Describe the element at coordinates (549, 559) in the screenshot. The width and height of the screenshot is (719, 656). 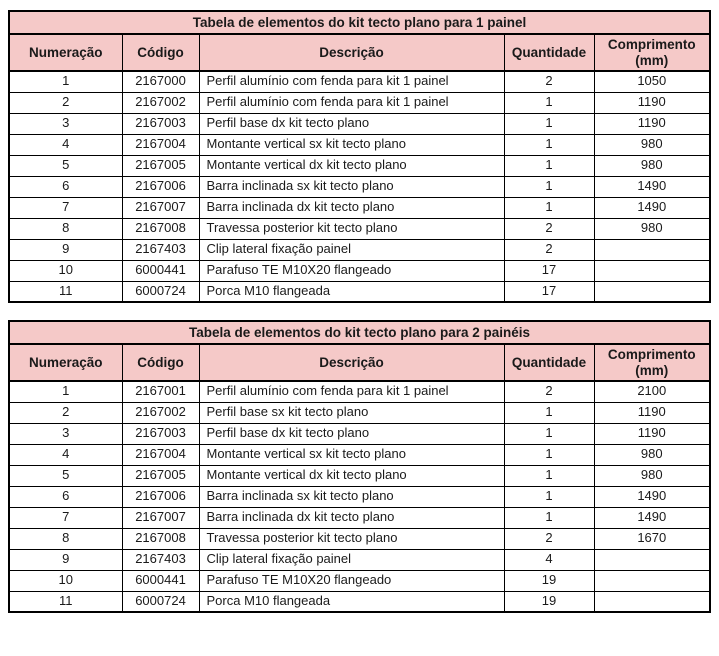
I see `cell-quantidade: 4` at that location.